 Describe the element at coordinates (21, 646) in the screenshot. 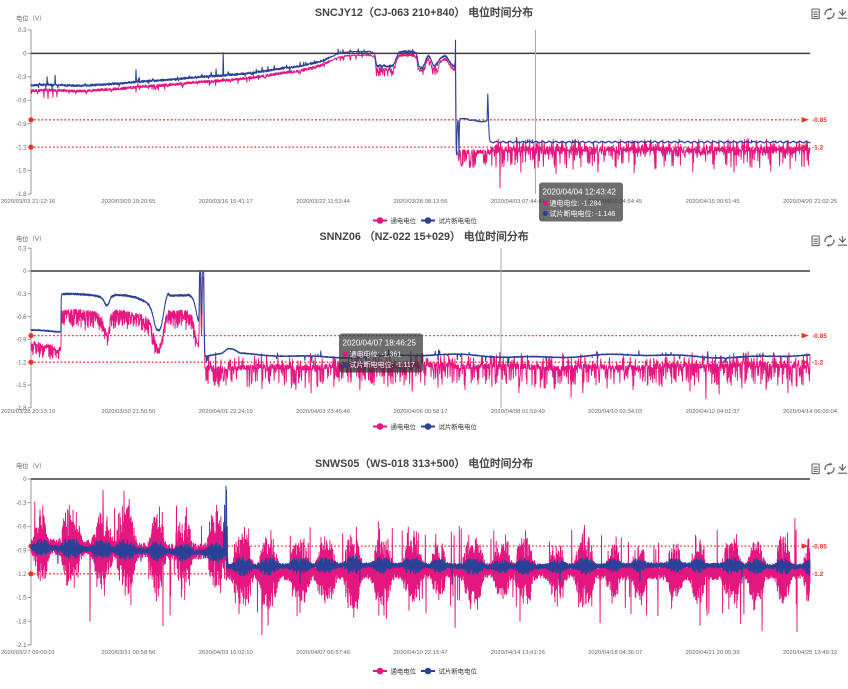

I see `svg-text: -2.1` at that location.